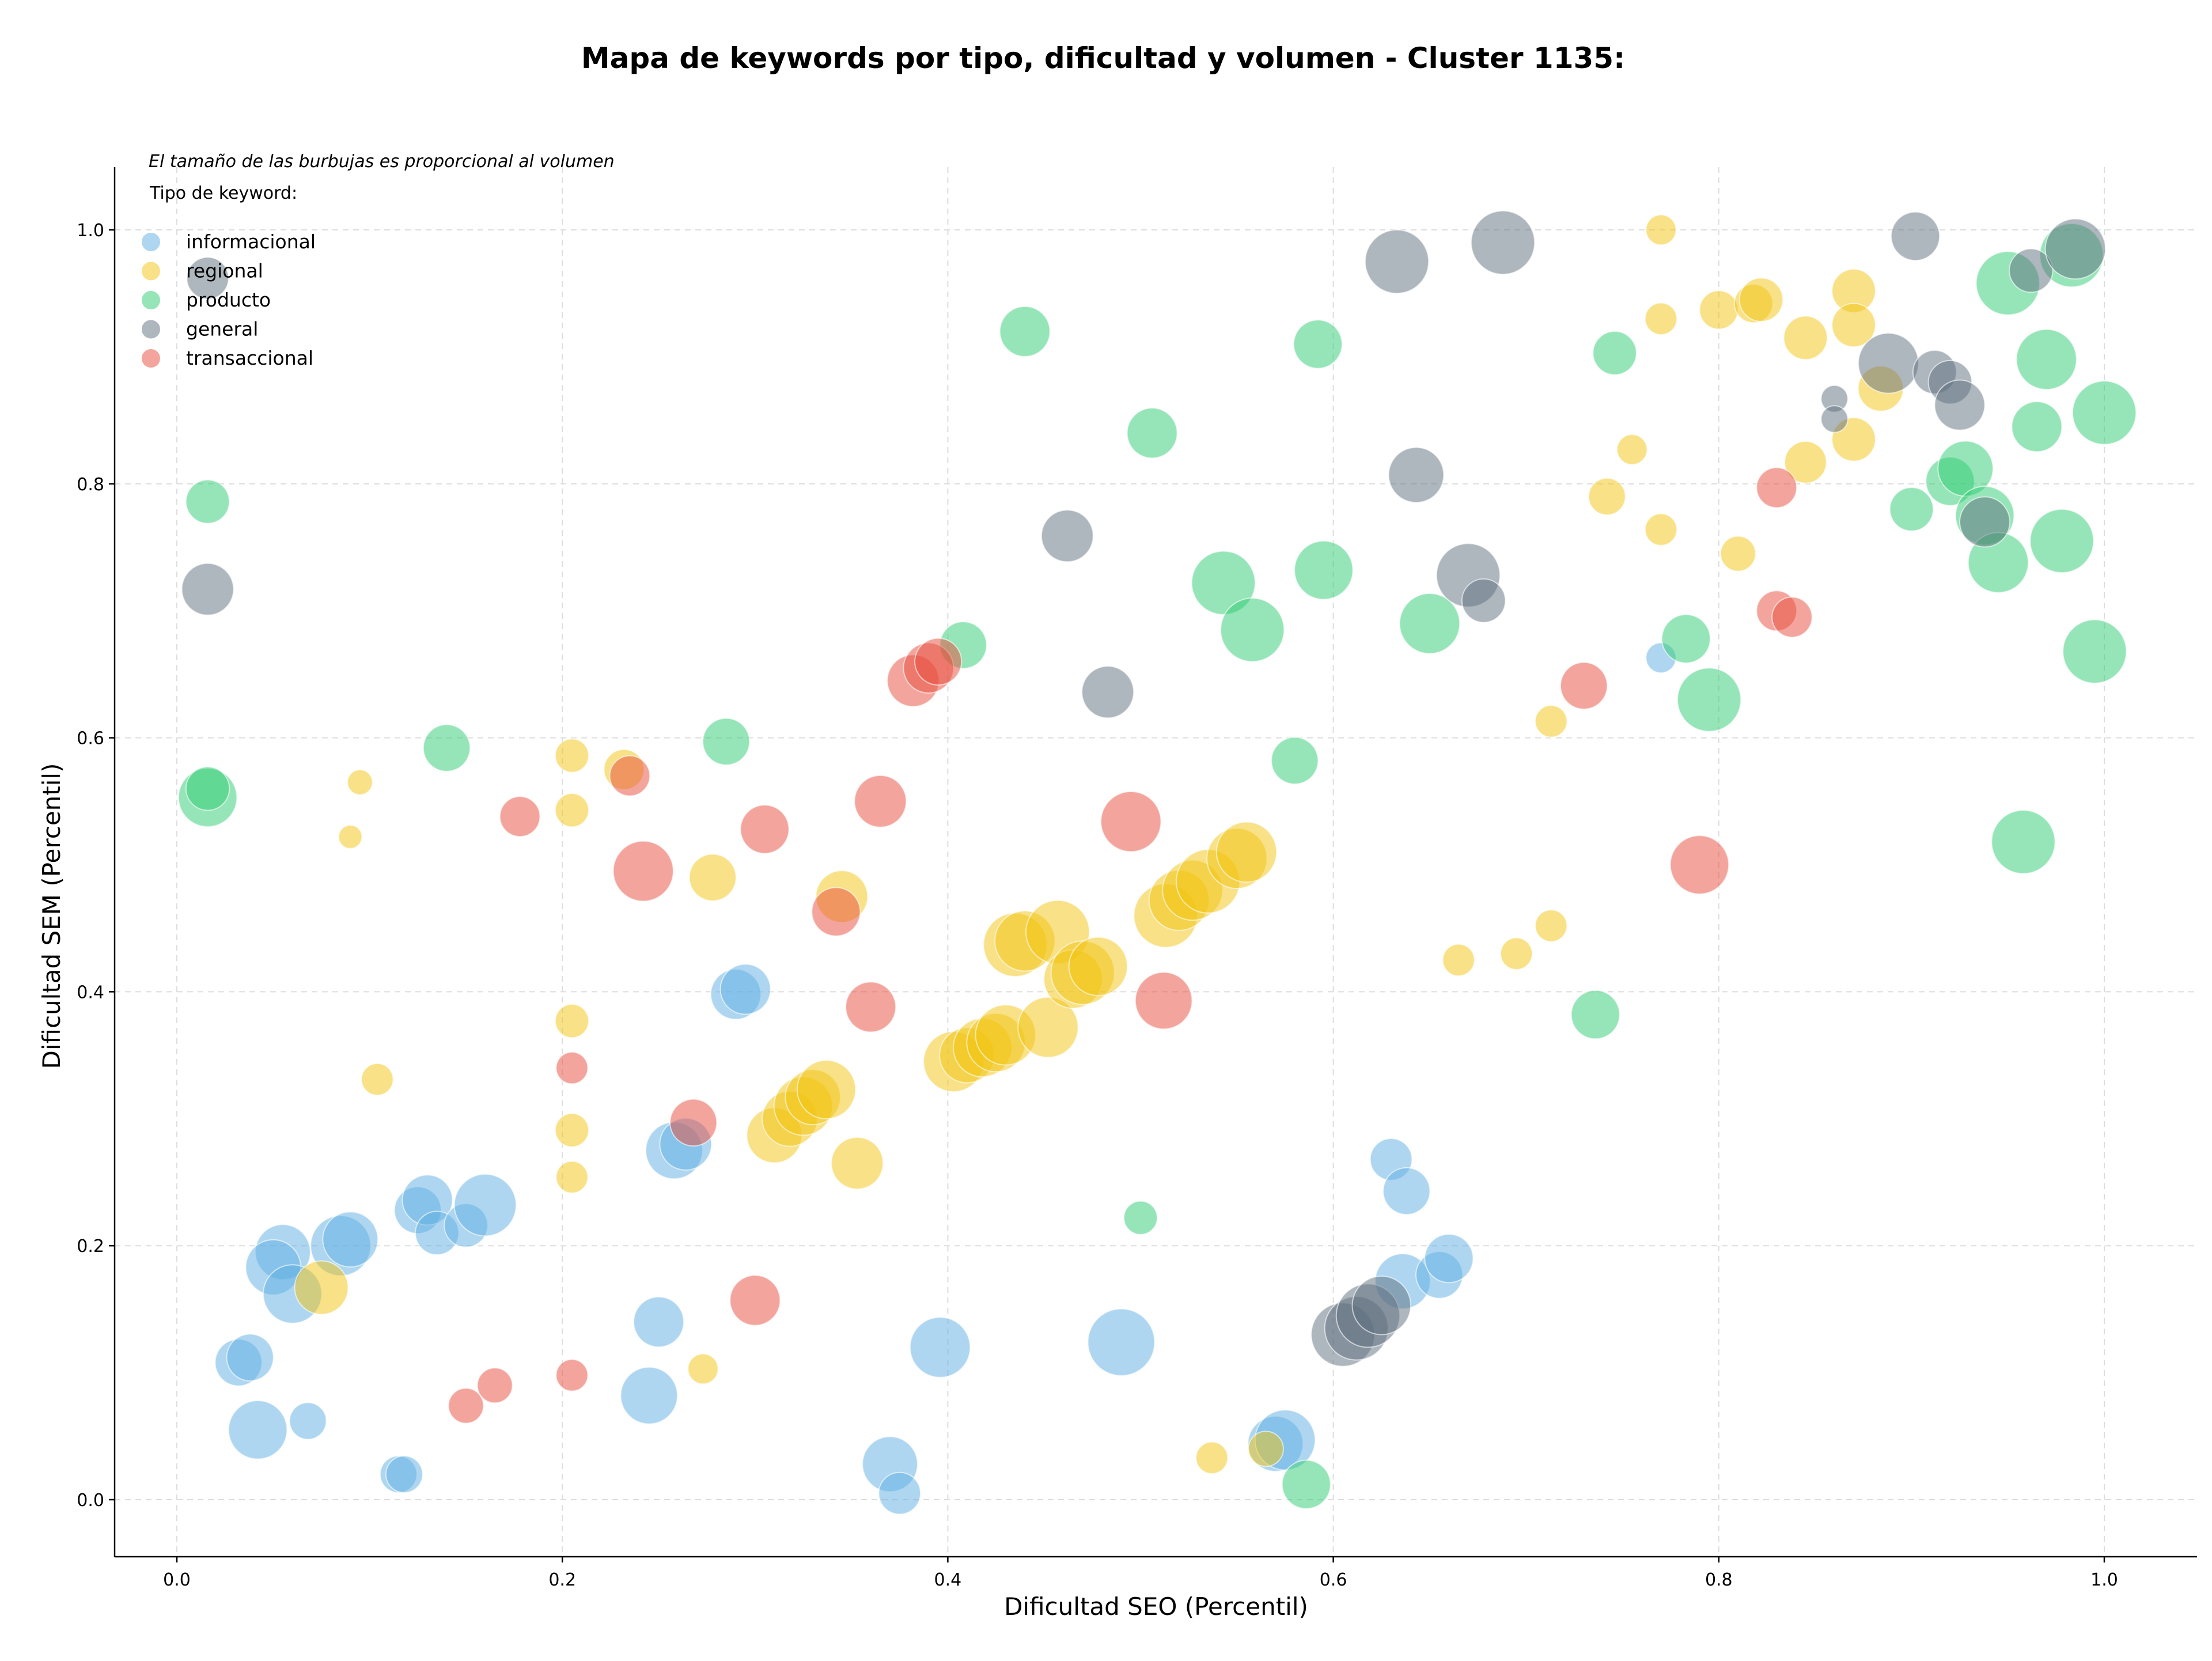  What do you see at coordinates (228, 300) in the screenshot?
I see `legend-label-producto: producto` at bounding box center [228, 300].